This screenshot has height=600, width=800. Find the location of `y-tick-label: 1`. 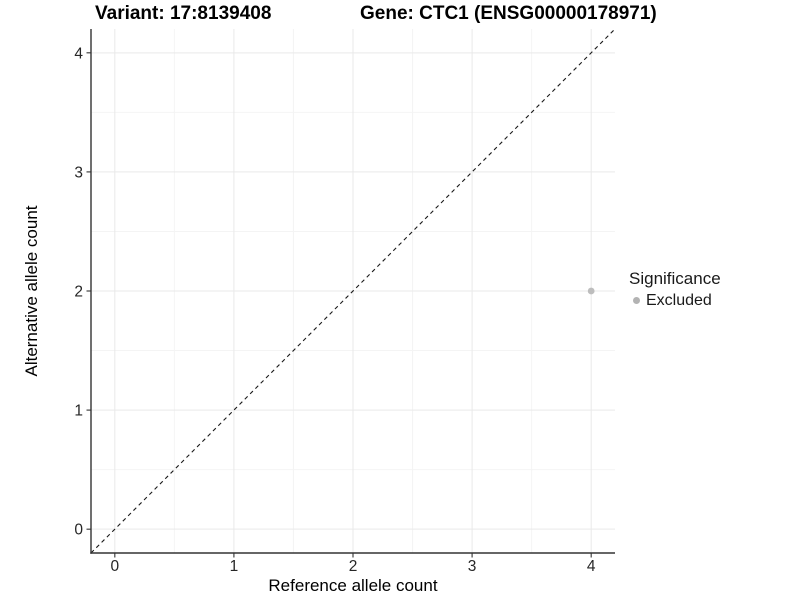

y-tick-label: 1 is located at coordinates (78, 411).